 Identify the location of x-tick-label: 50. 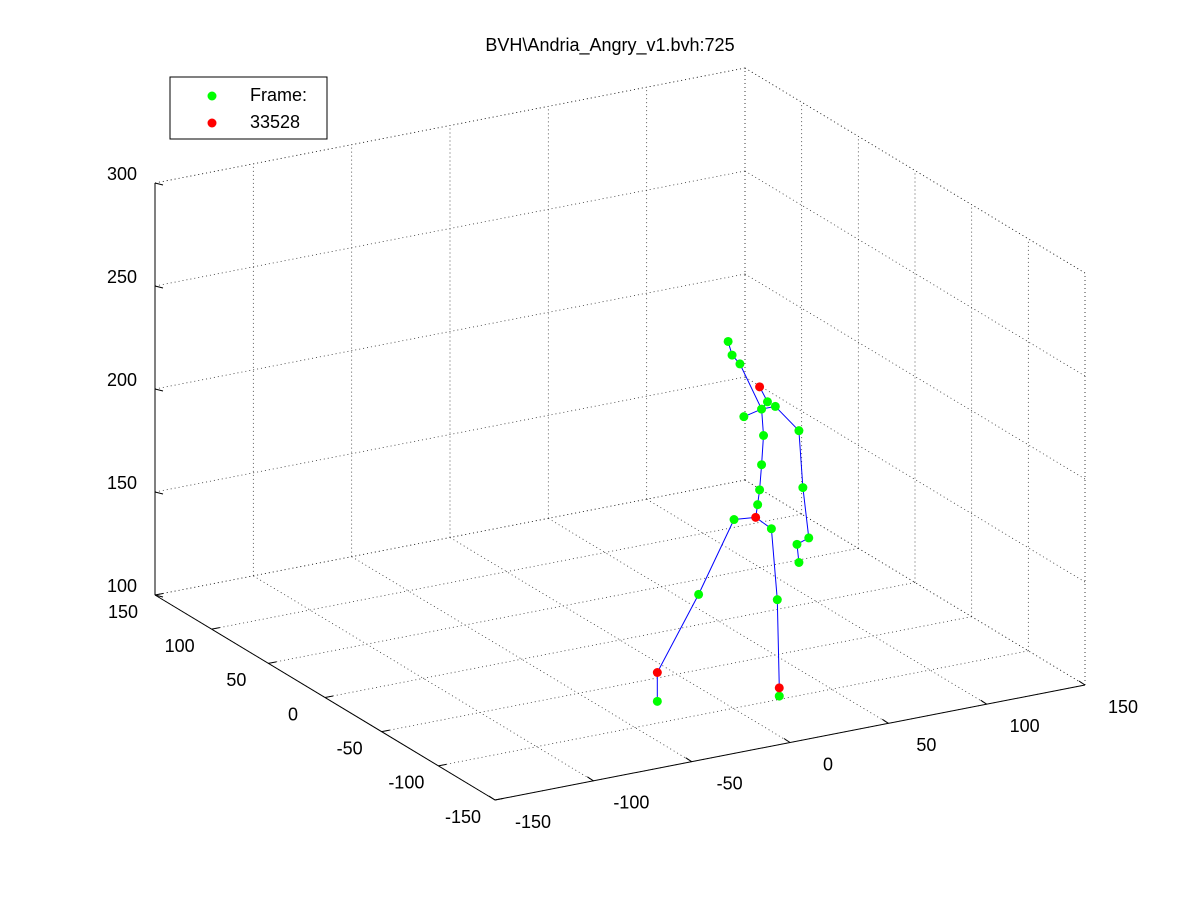
(926, 745).